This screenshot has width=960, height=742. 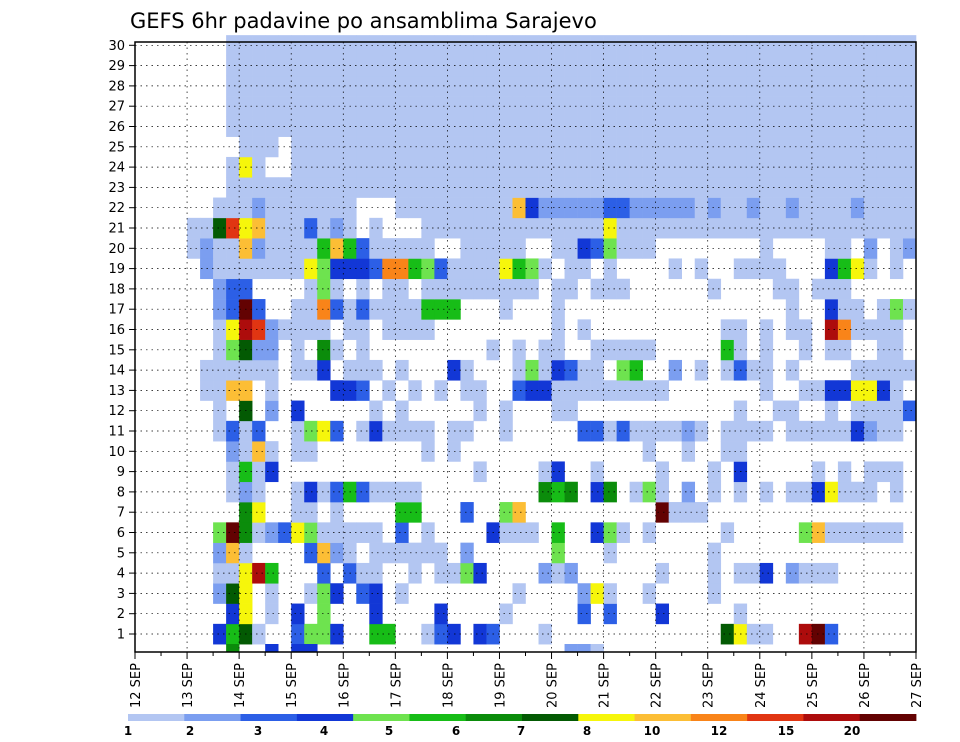 What do you see at coordinates (605, 685) in the screenshot?
I see `x-tick-label: 21 SEP` at bounding box center [605, 685].